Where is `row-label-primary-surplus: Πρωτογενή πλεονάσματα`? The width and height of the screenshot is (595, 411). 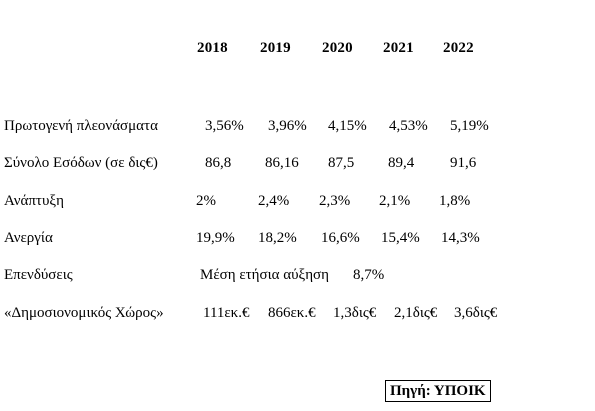
row-label-primary-surplus: Πρωτογενή πλεονάσματα is located at coordinates (81, 126).